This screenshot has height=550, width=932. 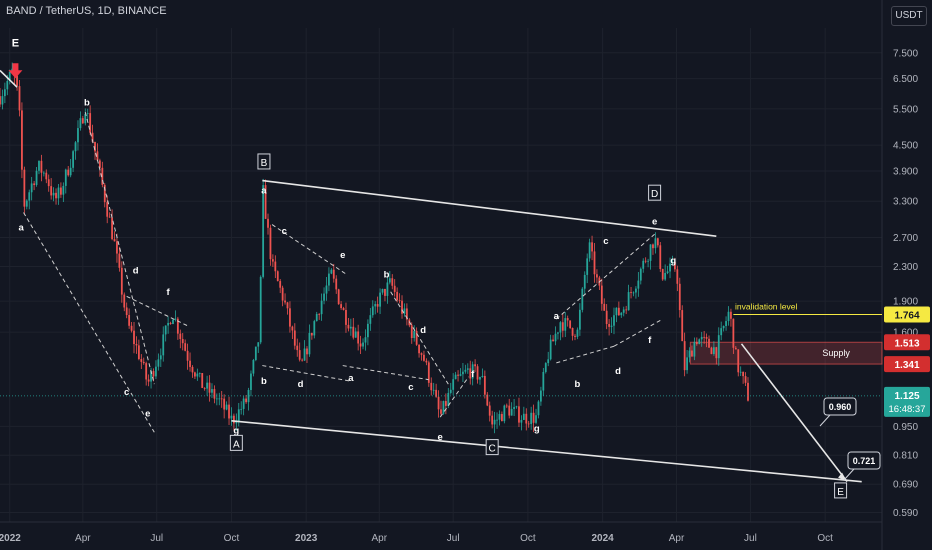 What do you see at coordinates (907, 364) in the screenshot?
I see `supply-tag` at bounding box center [907, 364].